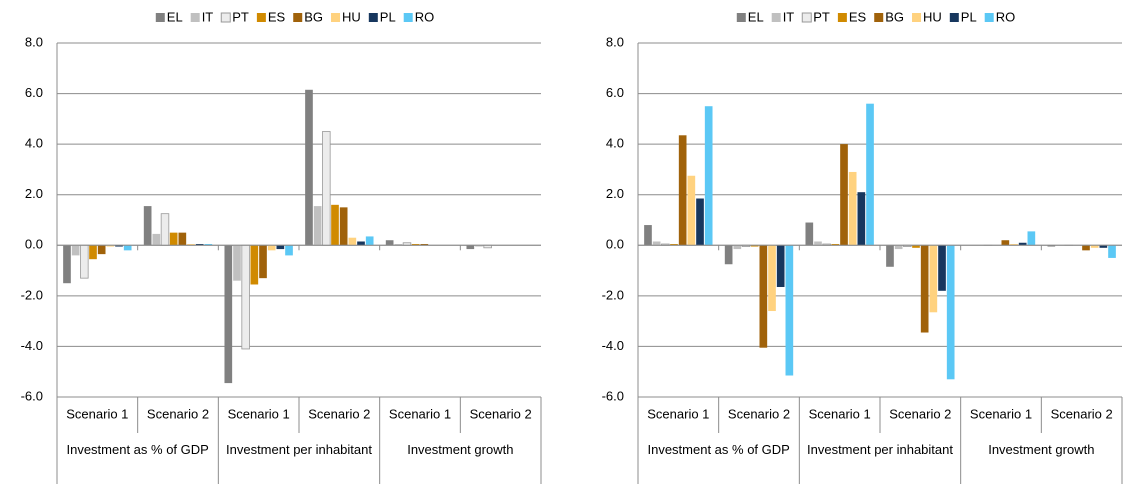 Image resolution: width=1128 pixels, height=484 pixels. I want to click on y-tick-label: 0.0, so click(34, 244).